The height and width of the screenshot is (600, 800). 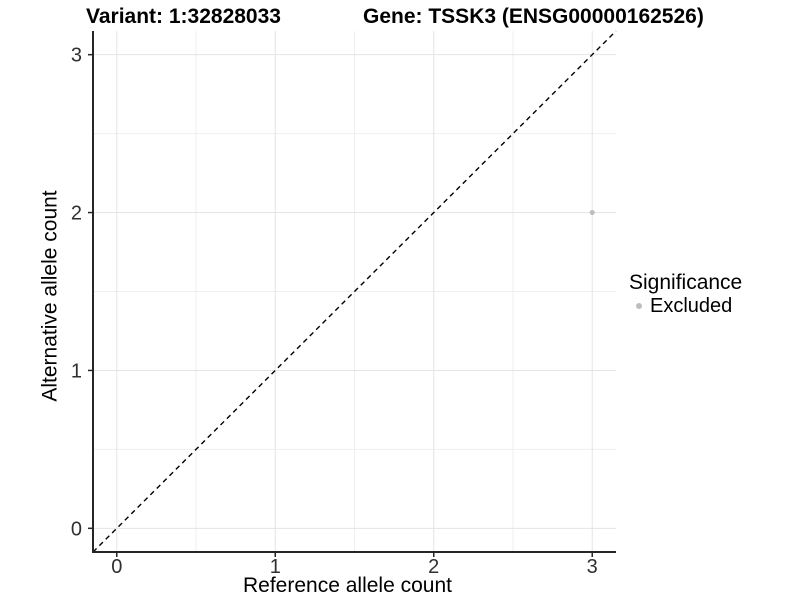 What do you see at coordinates (639, 306) in the screenshot?
I see `legend-point-icon` at bounding box center [639, 306].